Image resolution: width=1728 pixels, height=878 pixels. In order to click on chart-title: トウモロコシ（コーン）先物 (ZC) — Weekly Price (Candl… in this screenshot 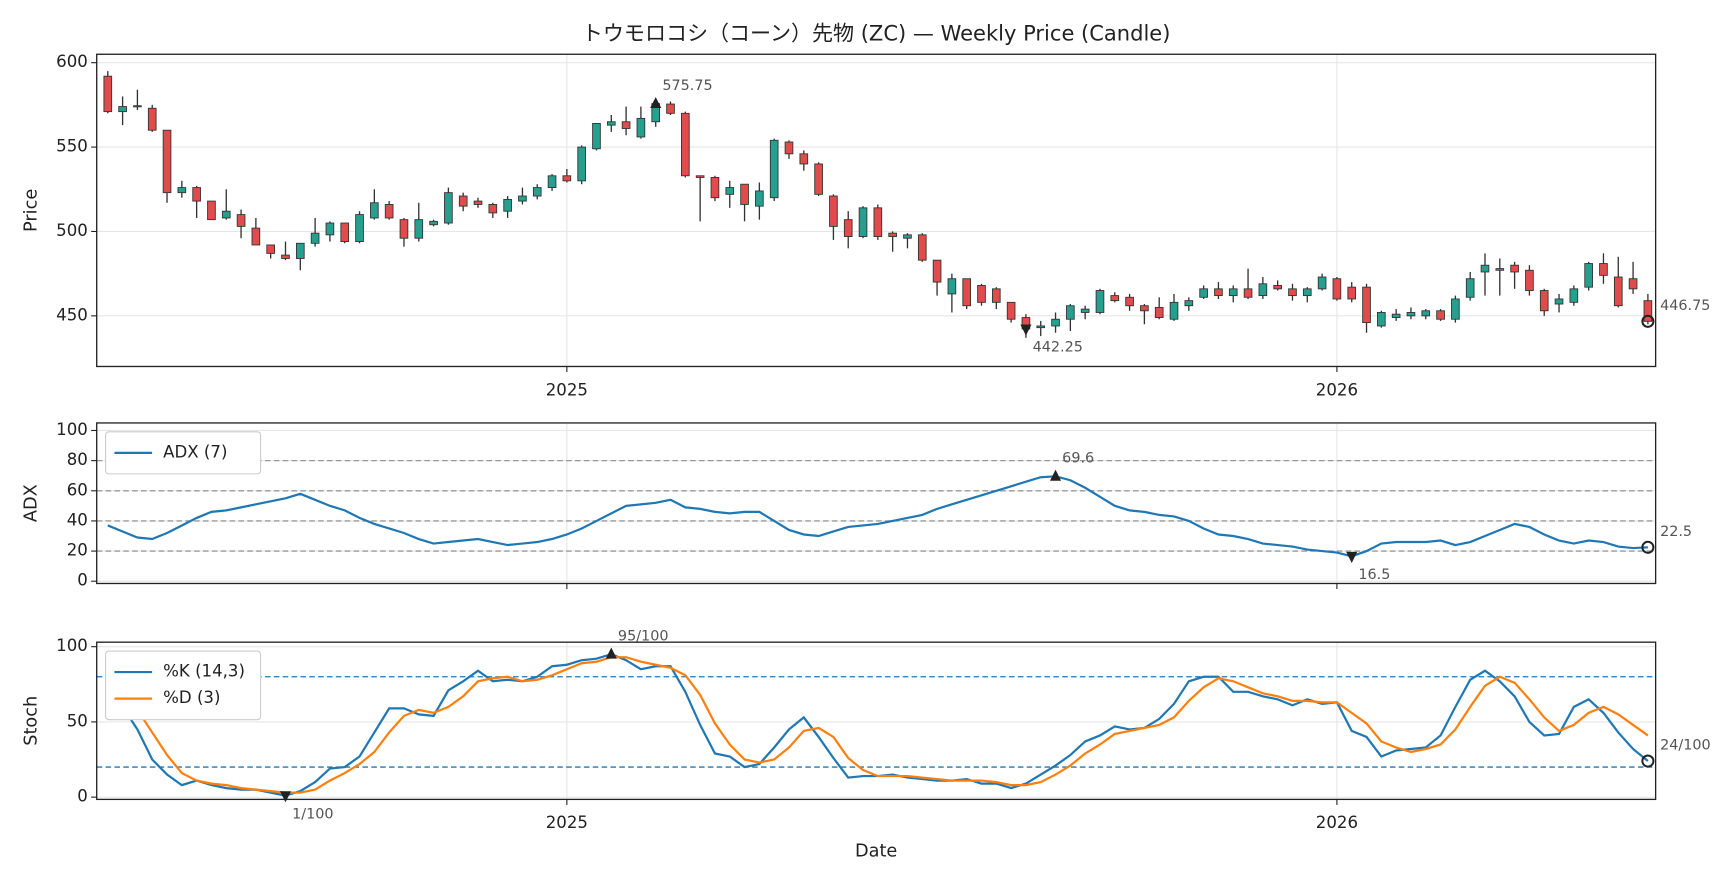, I will do `click(876, 32)`.